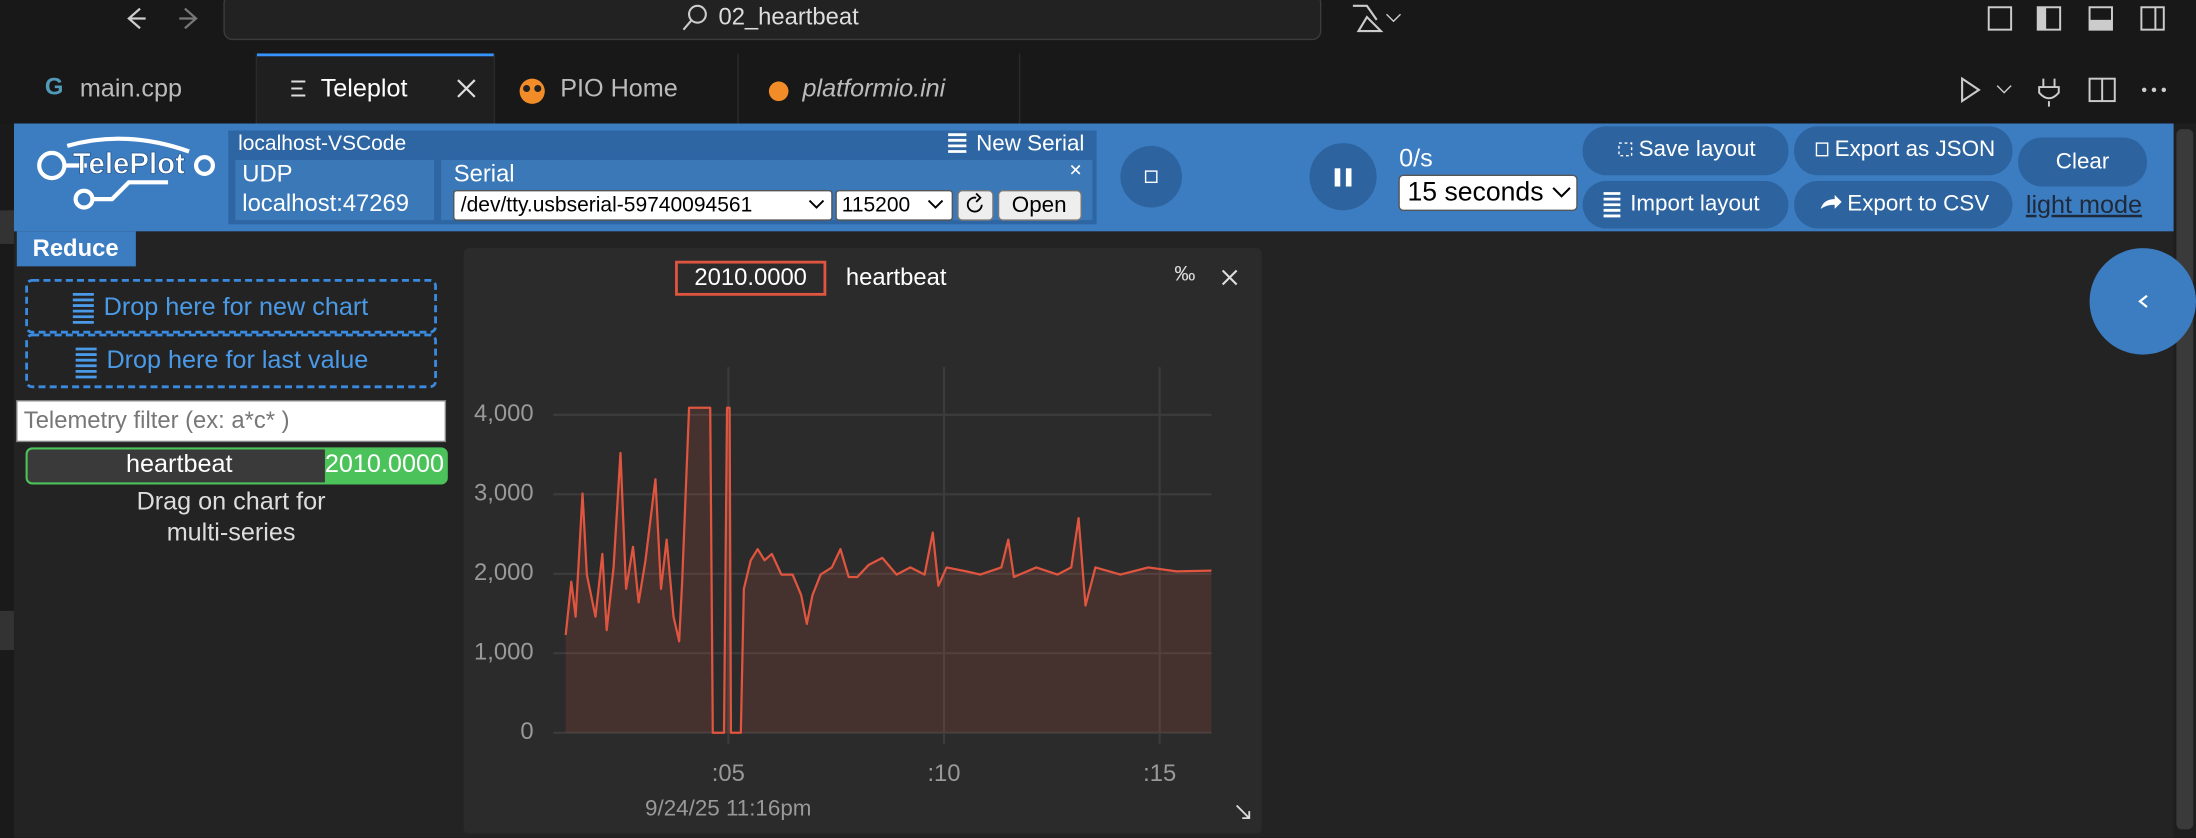 This screenshot has height=838, width=2196. I want to click on forward-icon, so click(188, 18).